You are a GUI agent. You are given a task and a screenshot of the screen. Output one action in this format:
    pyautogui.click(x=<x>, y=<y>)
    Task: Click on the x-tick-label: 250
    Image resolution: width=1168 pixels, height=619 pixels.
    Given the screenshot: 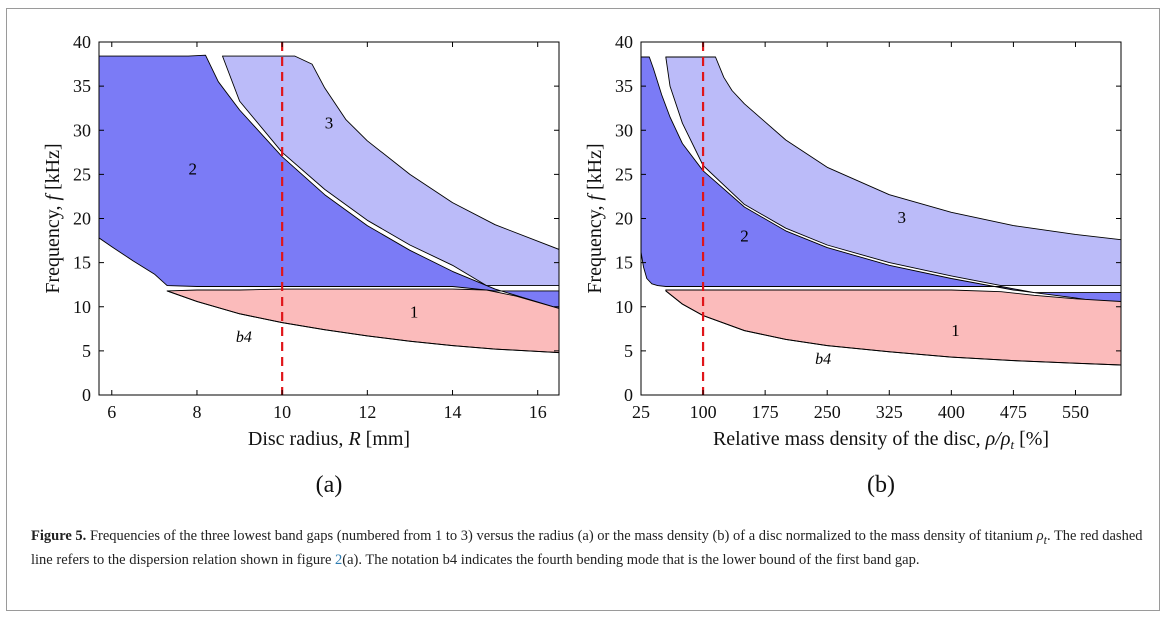 What is the action you would take?
    pyautogui.click(x=827, y=412)
    